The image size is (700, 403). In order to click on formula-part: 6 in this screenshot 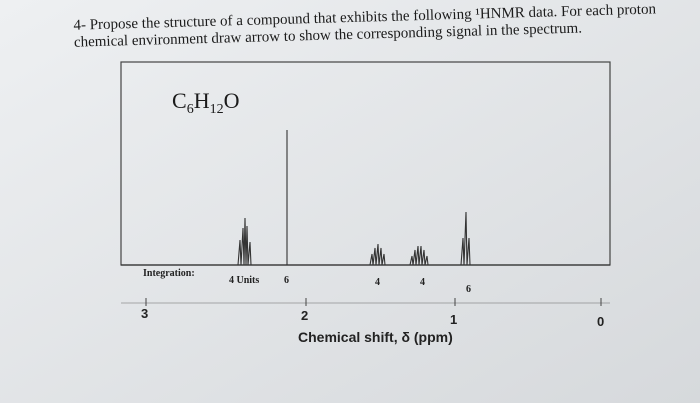, I will do `click(190, 109)`.